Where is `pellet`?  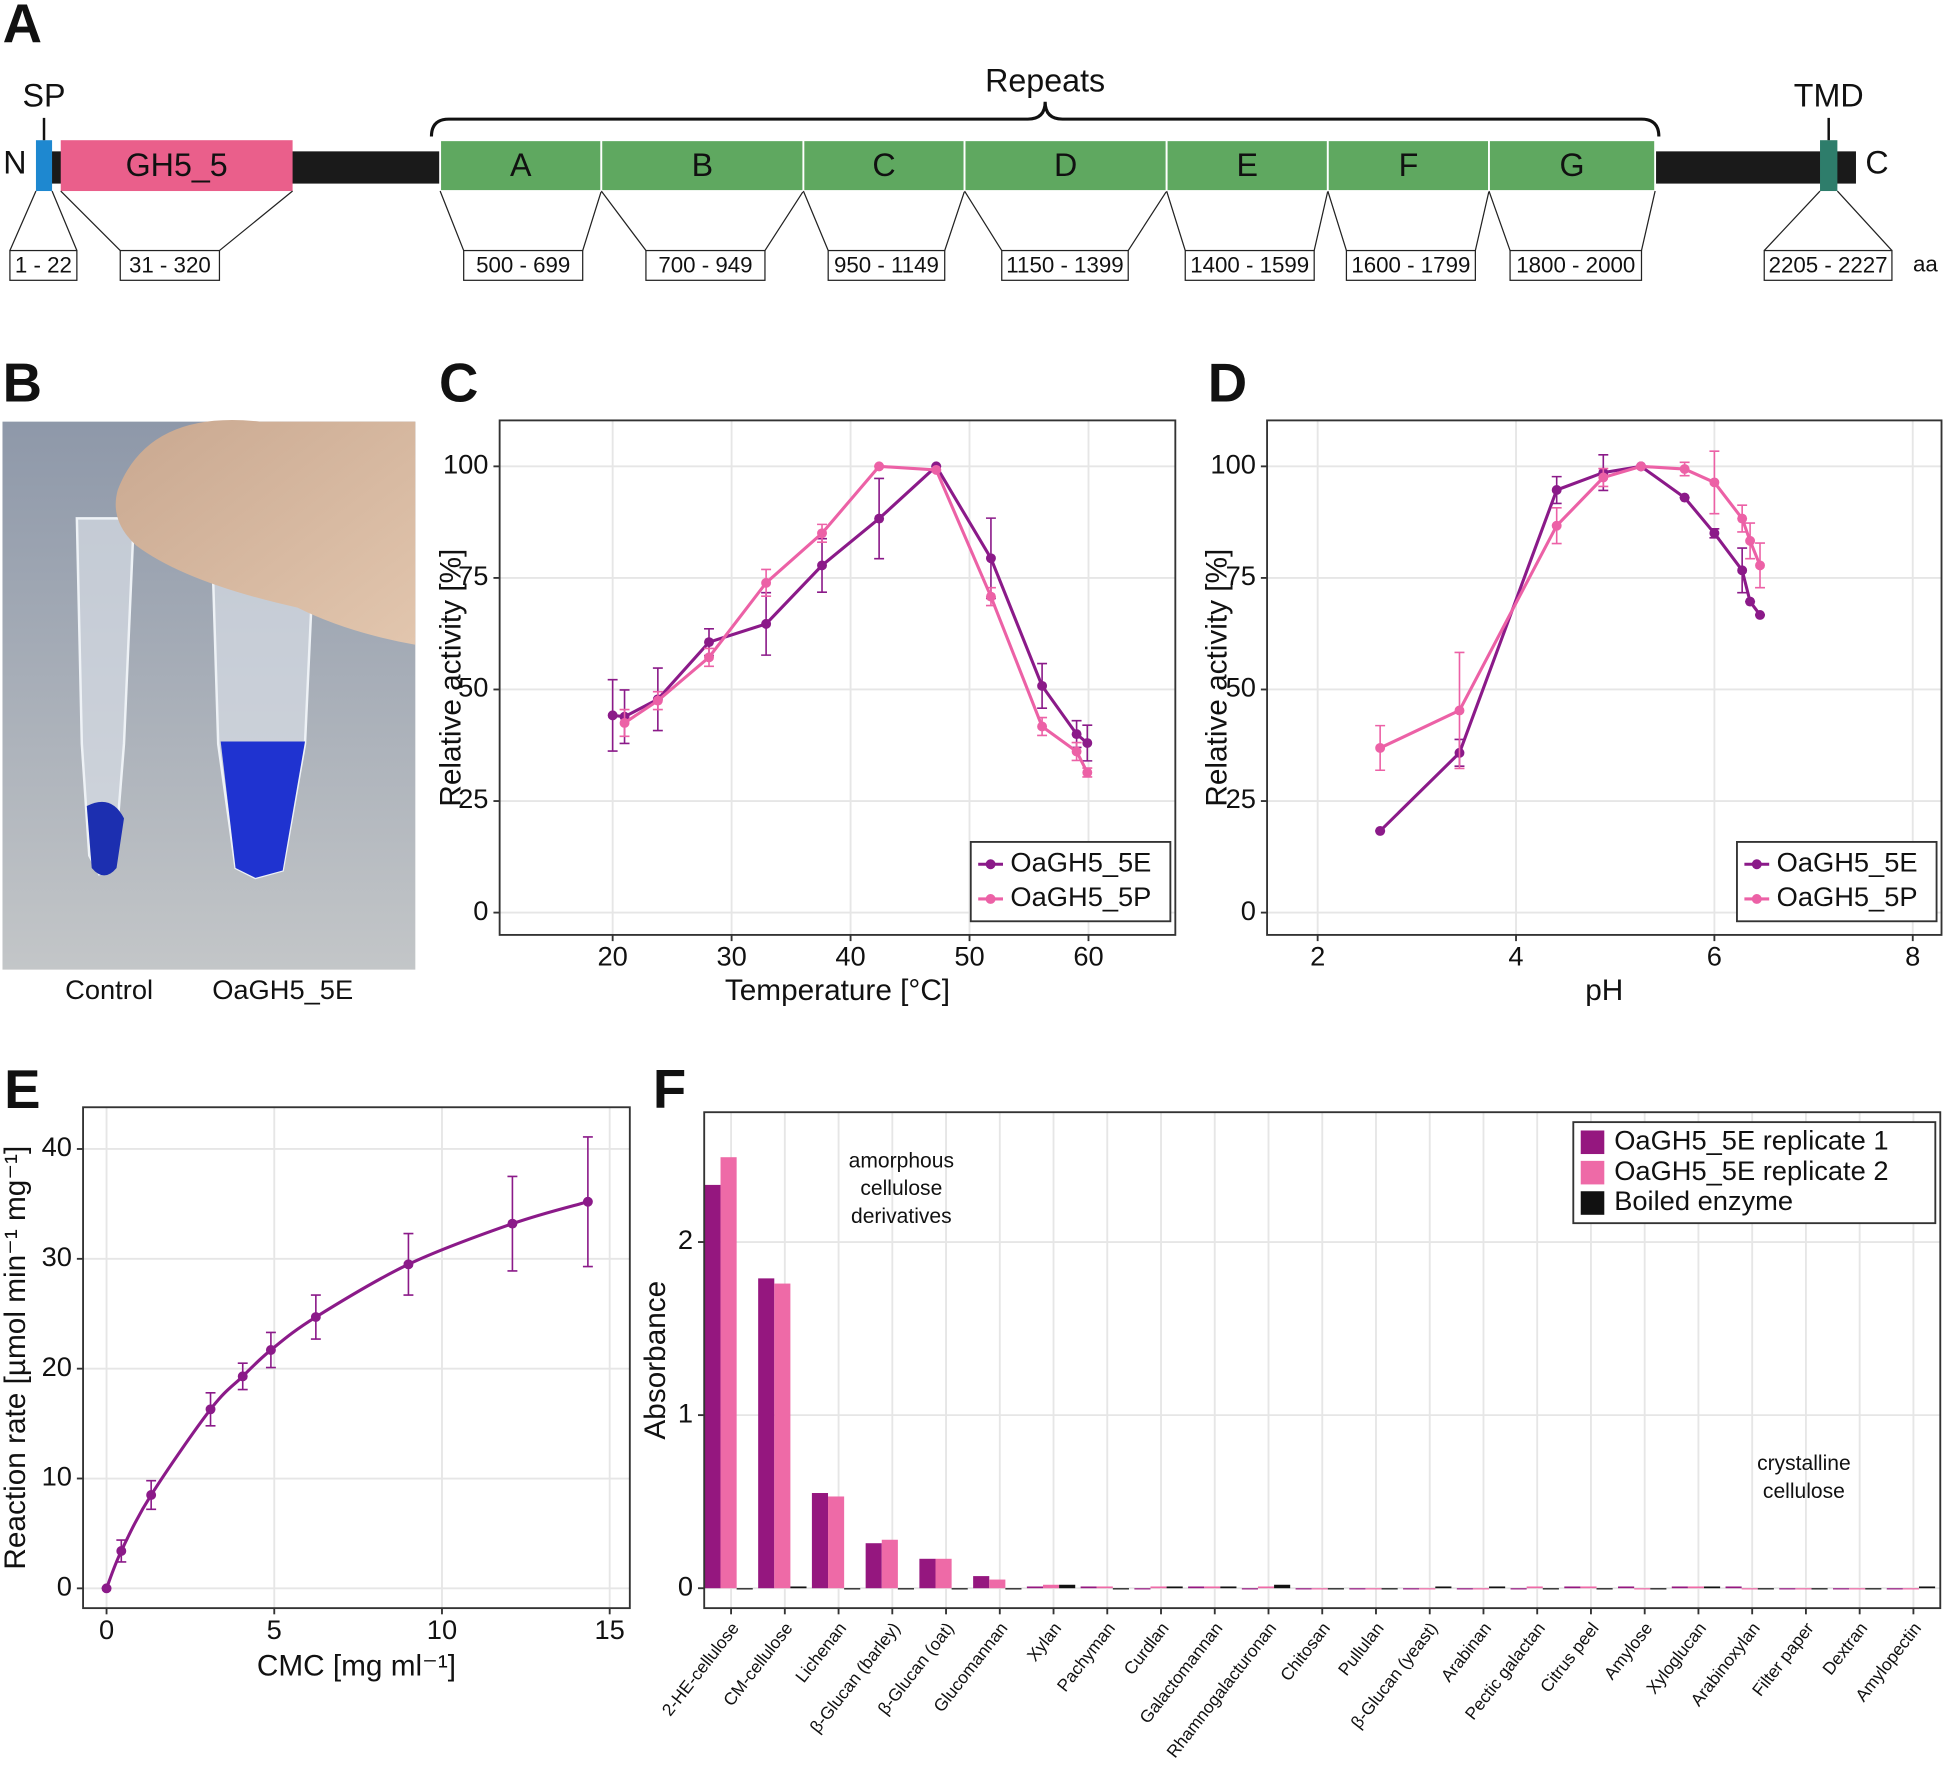
pellet is located at coordinates (105, 838).